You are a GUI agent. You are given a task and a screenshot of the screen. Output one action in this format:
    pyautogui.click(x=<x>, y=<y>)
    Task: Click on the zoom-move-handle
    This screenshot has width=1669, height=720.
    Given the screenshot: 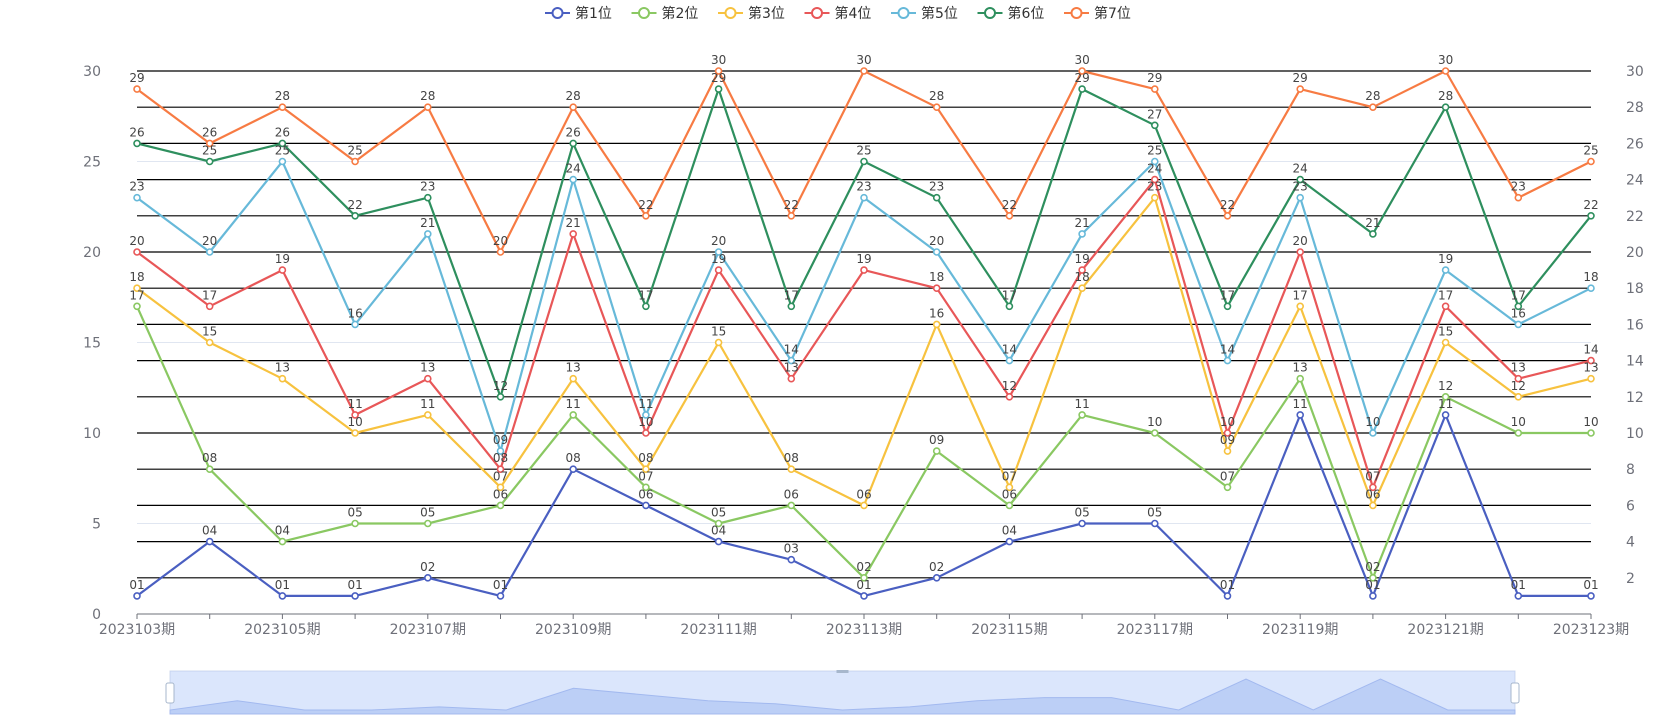 What is the action you would take?
    pyautogui.click(x=842, y=671)
    